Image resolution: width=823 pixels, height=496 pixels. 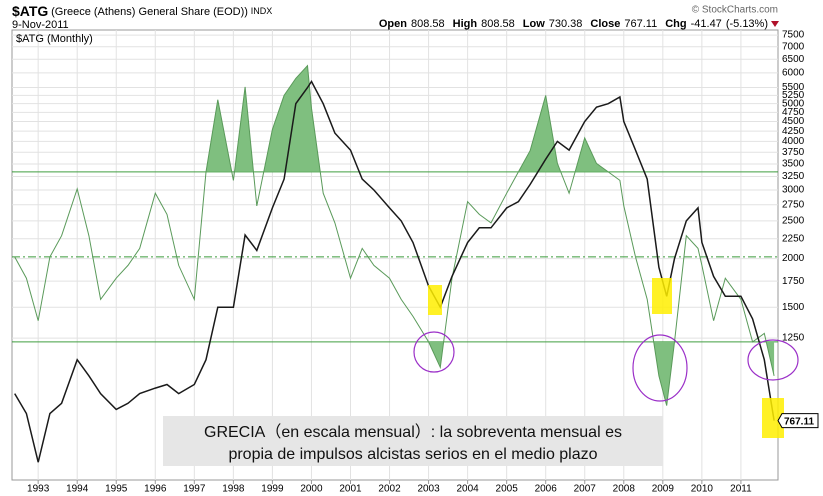 I want to click on y-tick-label: 6000, so click(x=793, y=72).